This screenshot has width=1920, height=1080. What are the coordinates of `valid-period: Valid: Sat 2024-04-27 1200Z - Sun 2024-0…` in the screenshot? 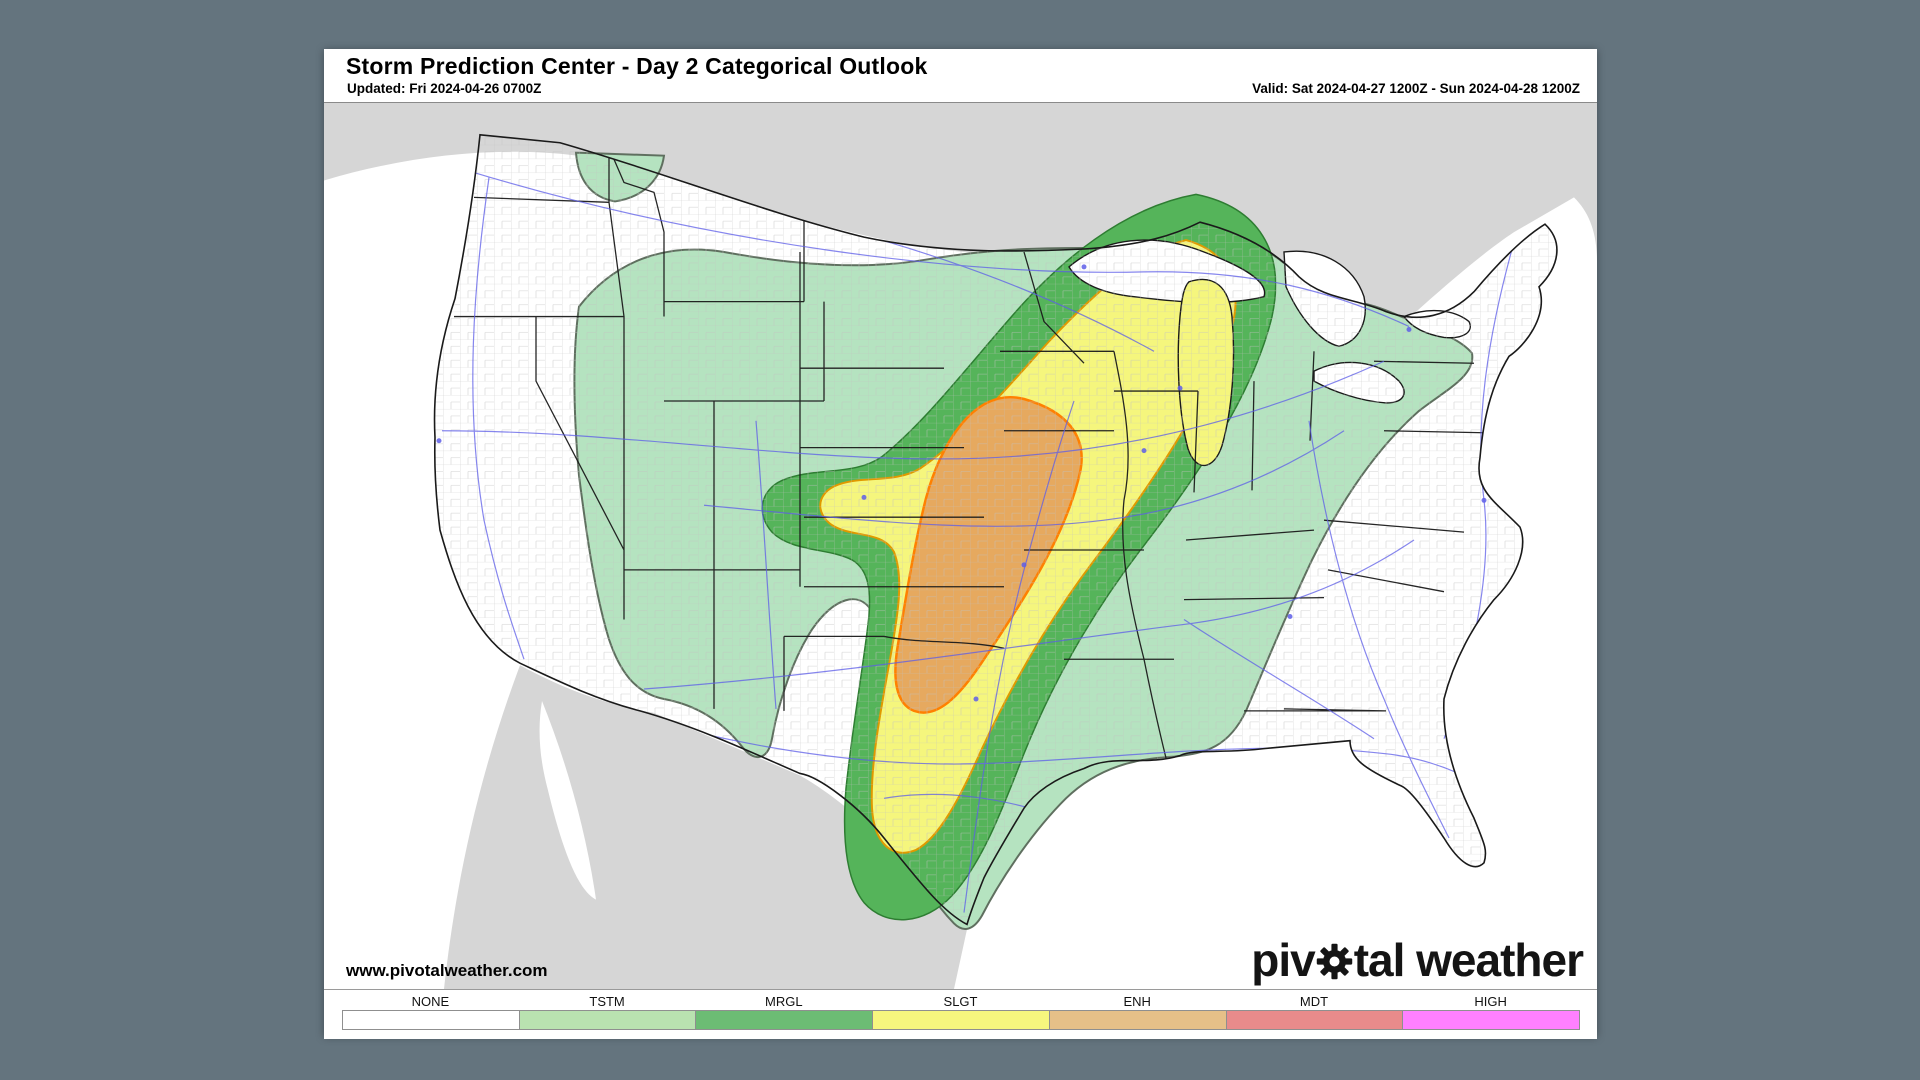 It's located at (1416, 88).